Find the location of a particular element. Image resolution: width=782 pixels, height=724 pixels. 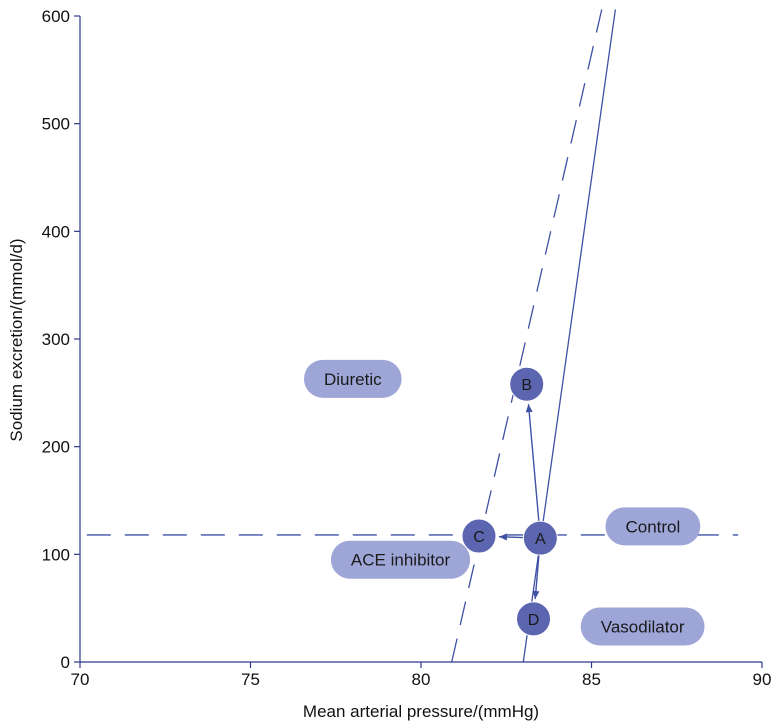

y-tick-label: 500 is located at coordinates (56, 124).